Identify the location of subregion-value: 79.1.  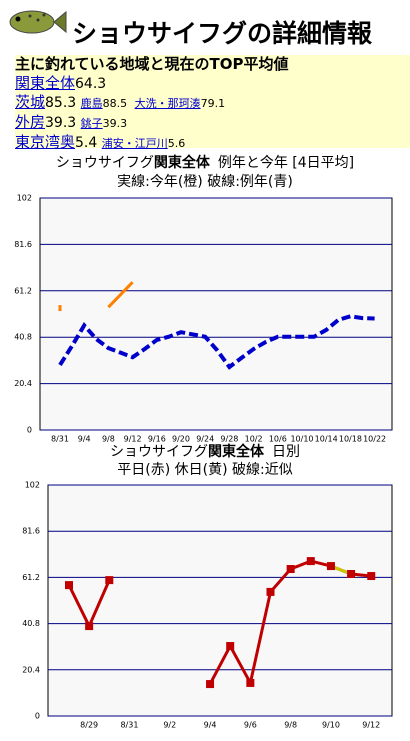
(213, 103).